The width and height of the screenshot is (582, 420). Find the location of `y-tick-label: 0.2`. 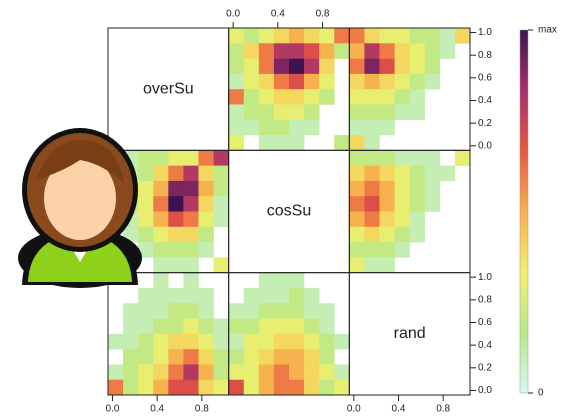

y-tick-label: 0.2 is located at coordinates (485, 123).